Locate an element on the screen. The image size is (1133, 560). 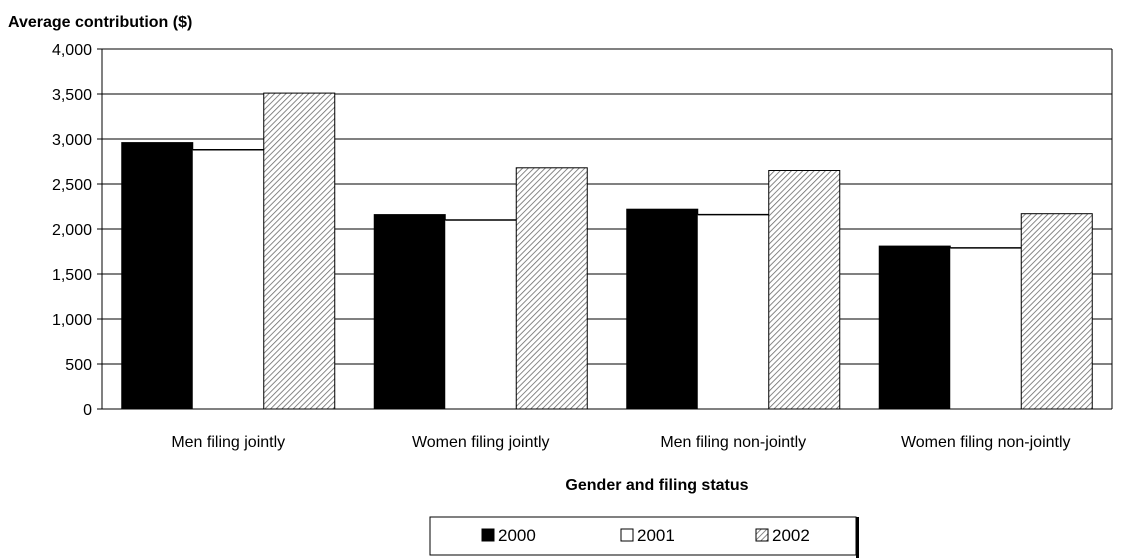
legend-label-2002: 2002 is located at coordinates (791, 535).